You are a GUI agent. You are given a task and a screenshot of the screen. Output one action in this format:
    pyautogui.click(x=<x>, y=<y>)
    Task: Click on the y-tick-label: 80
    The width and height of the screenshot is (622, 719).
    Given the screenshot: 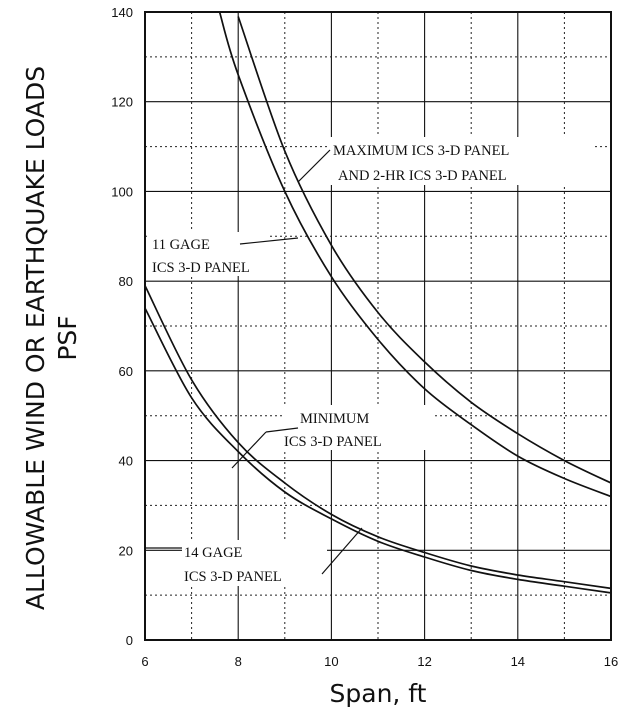 What is the action you would take?
    pyautogui.click(x=126, y=281)
    